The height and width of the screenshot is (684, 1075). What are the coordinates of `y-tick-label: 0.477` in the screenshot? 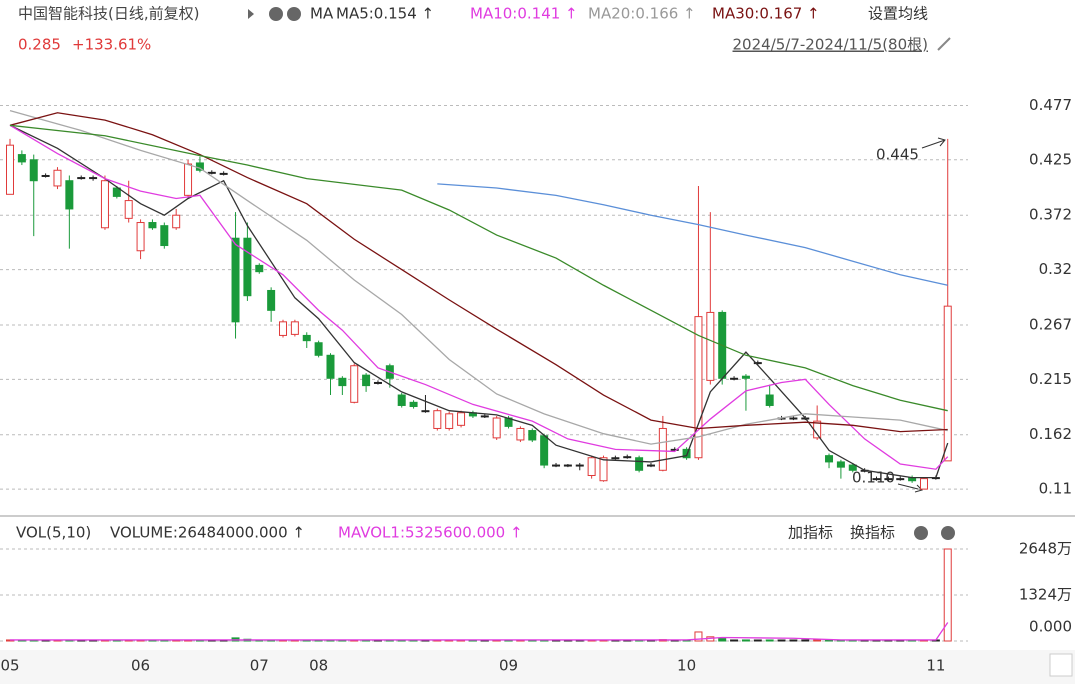 It's located at (1050, 105).